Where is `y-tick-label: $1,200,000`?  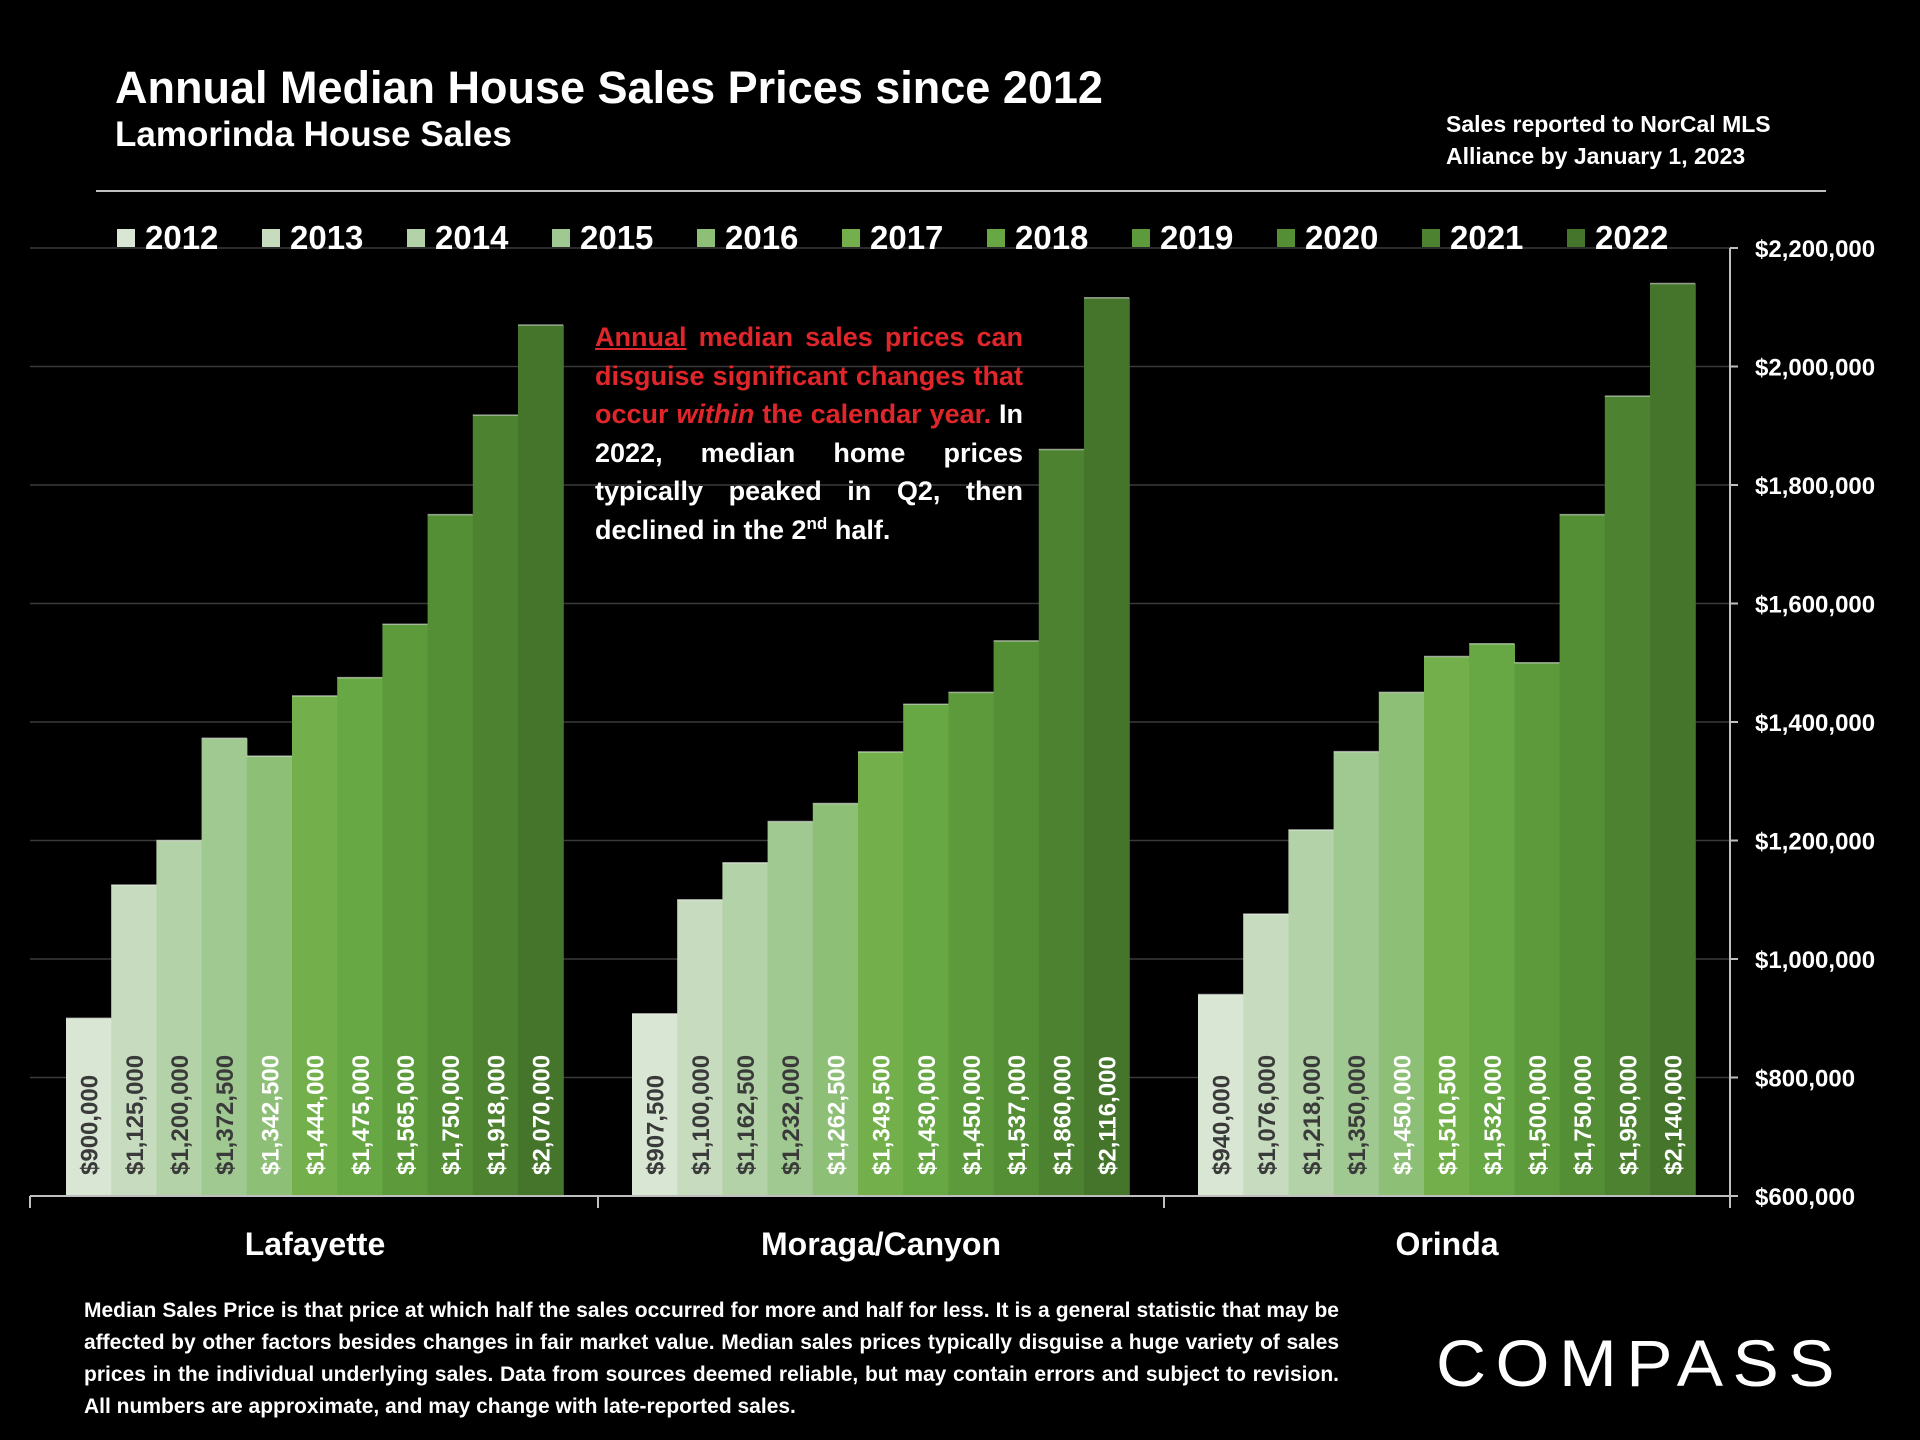
y-tick-label: $1,200,000 is located at coordinates (1815, 842).